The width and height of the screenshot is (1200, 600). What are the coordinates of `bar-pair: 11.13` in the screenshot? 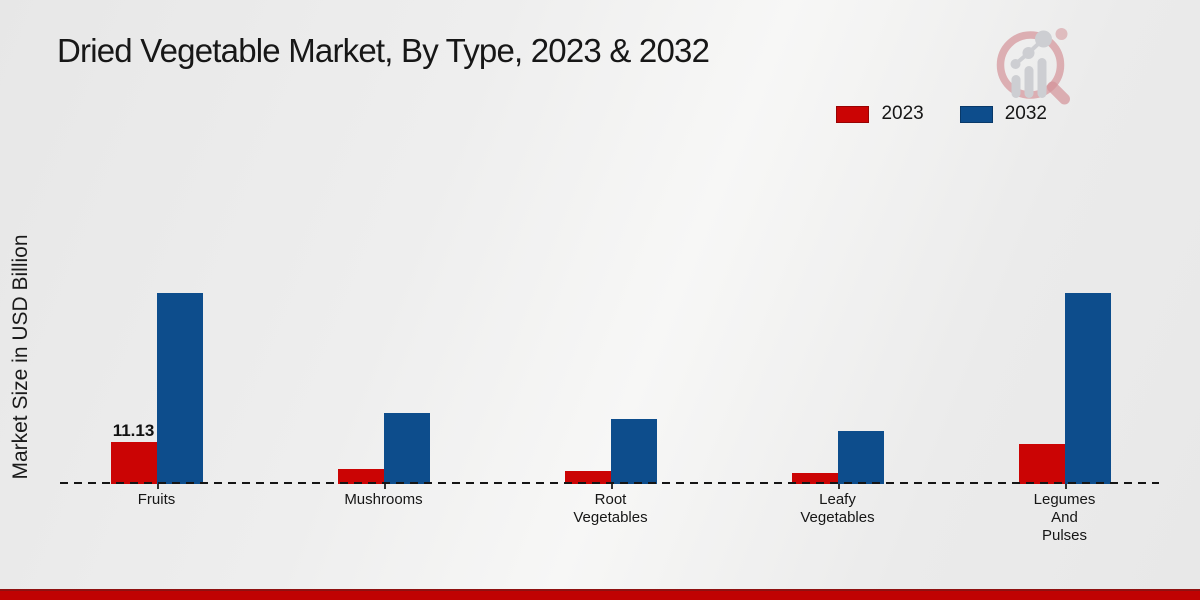 It's located at (156, 388).